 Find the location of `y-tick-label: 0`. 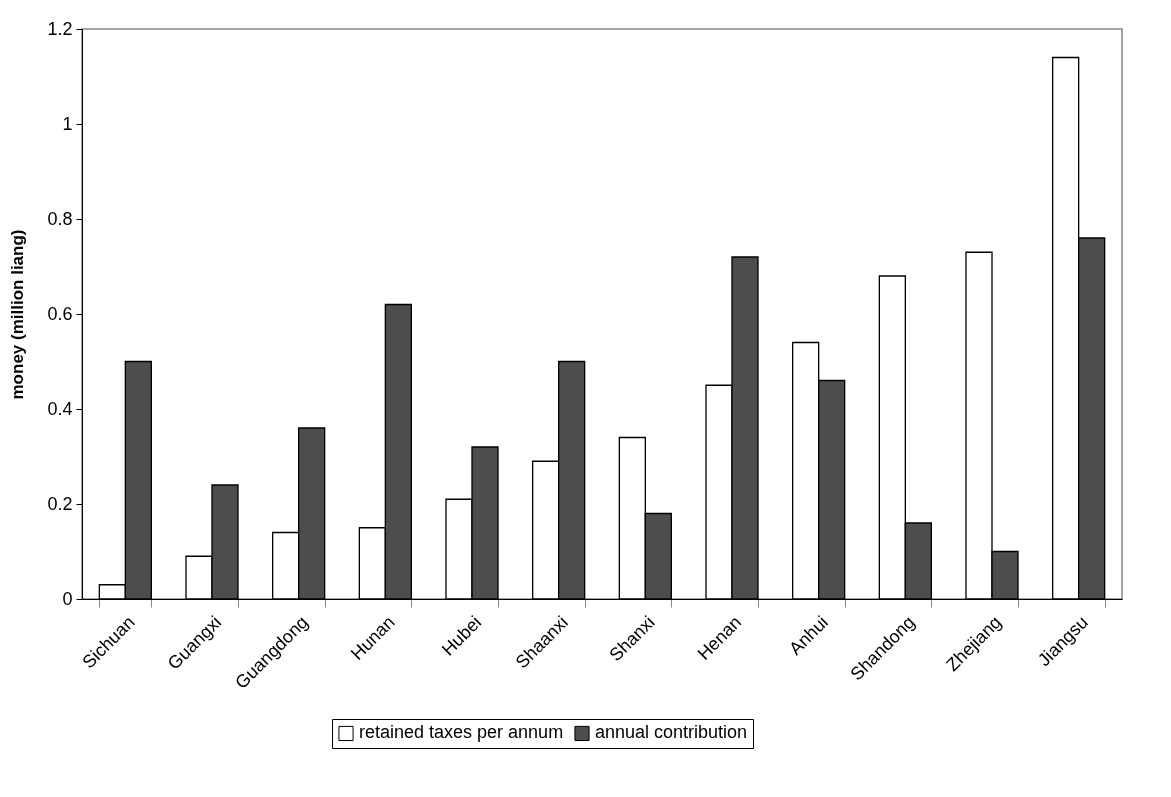

y-tick-label: 0 is located at coordinates (67, 598).